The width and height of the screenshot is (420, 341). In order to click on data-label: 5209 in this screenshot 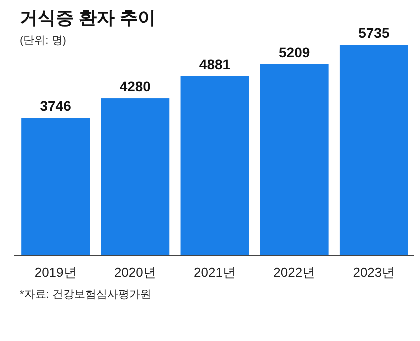, I will do `click(294, 52)`.